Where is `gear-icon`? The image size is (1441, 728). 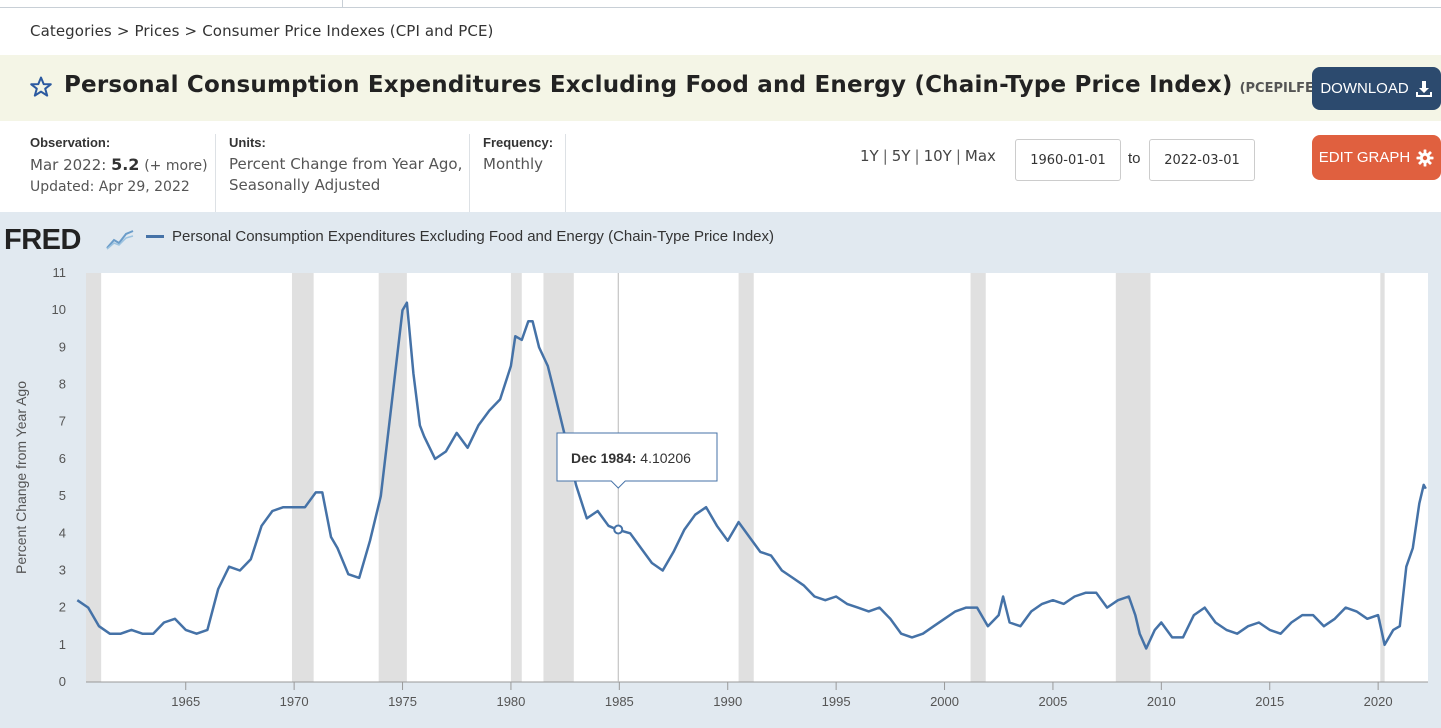 gear-icon is located at coordinates (1425, 157).